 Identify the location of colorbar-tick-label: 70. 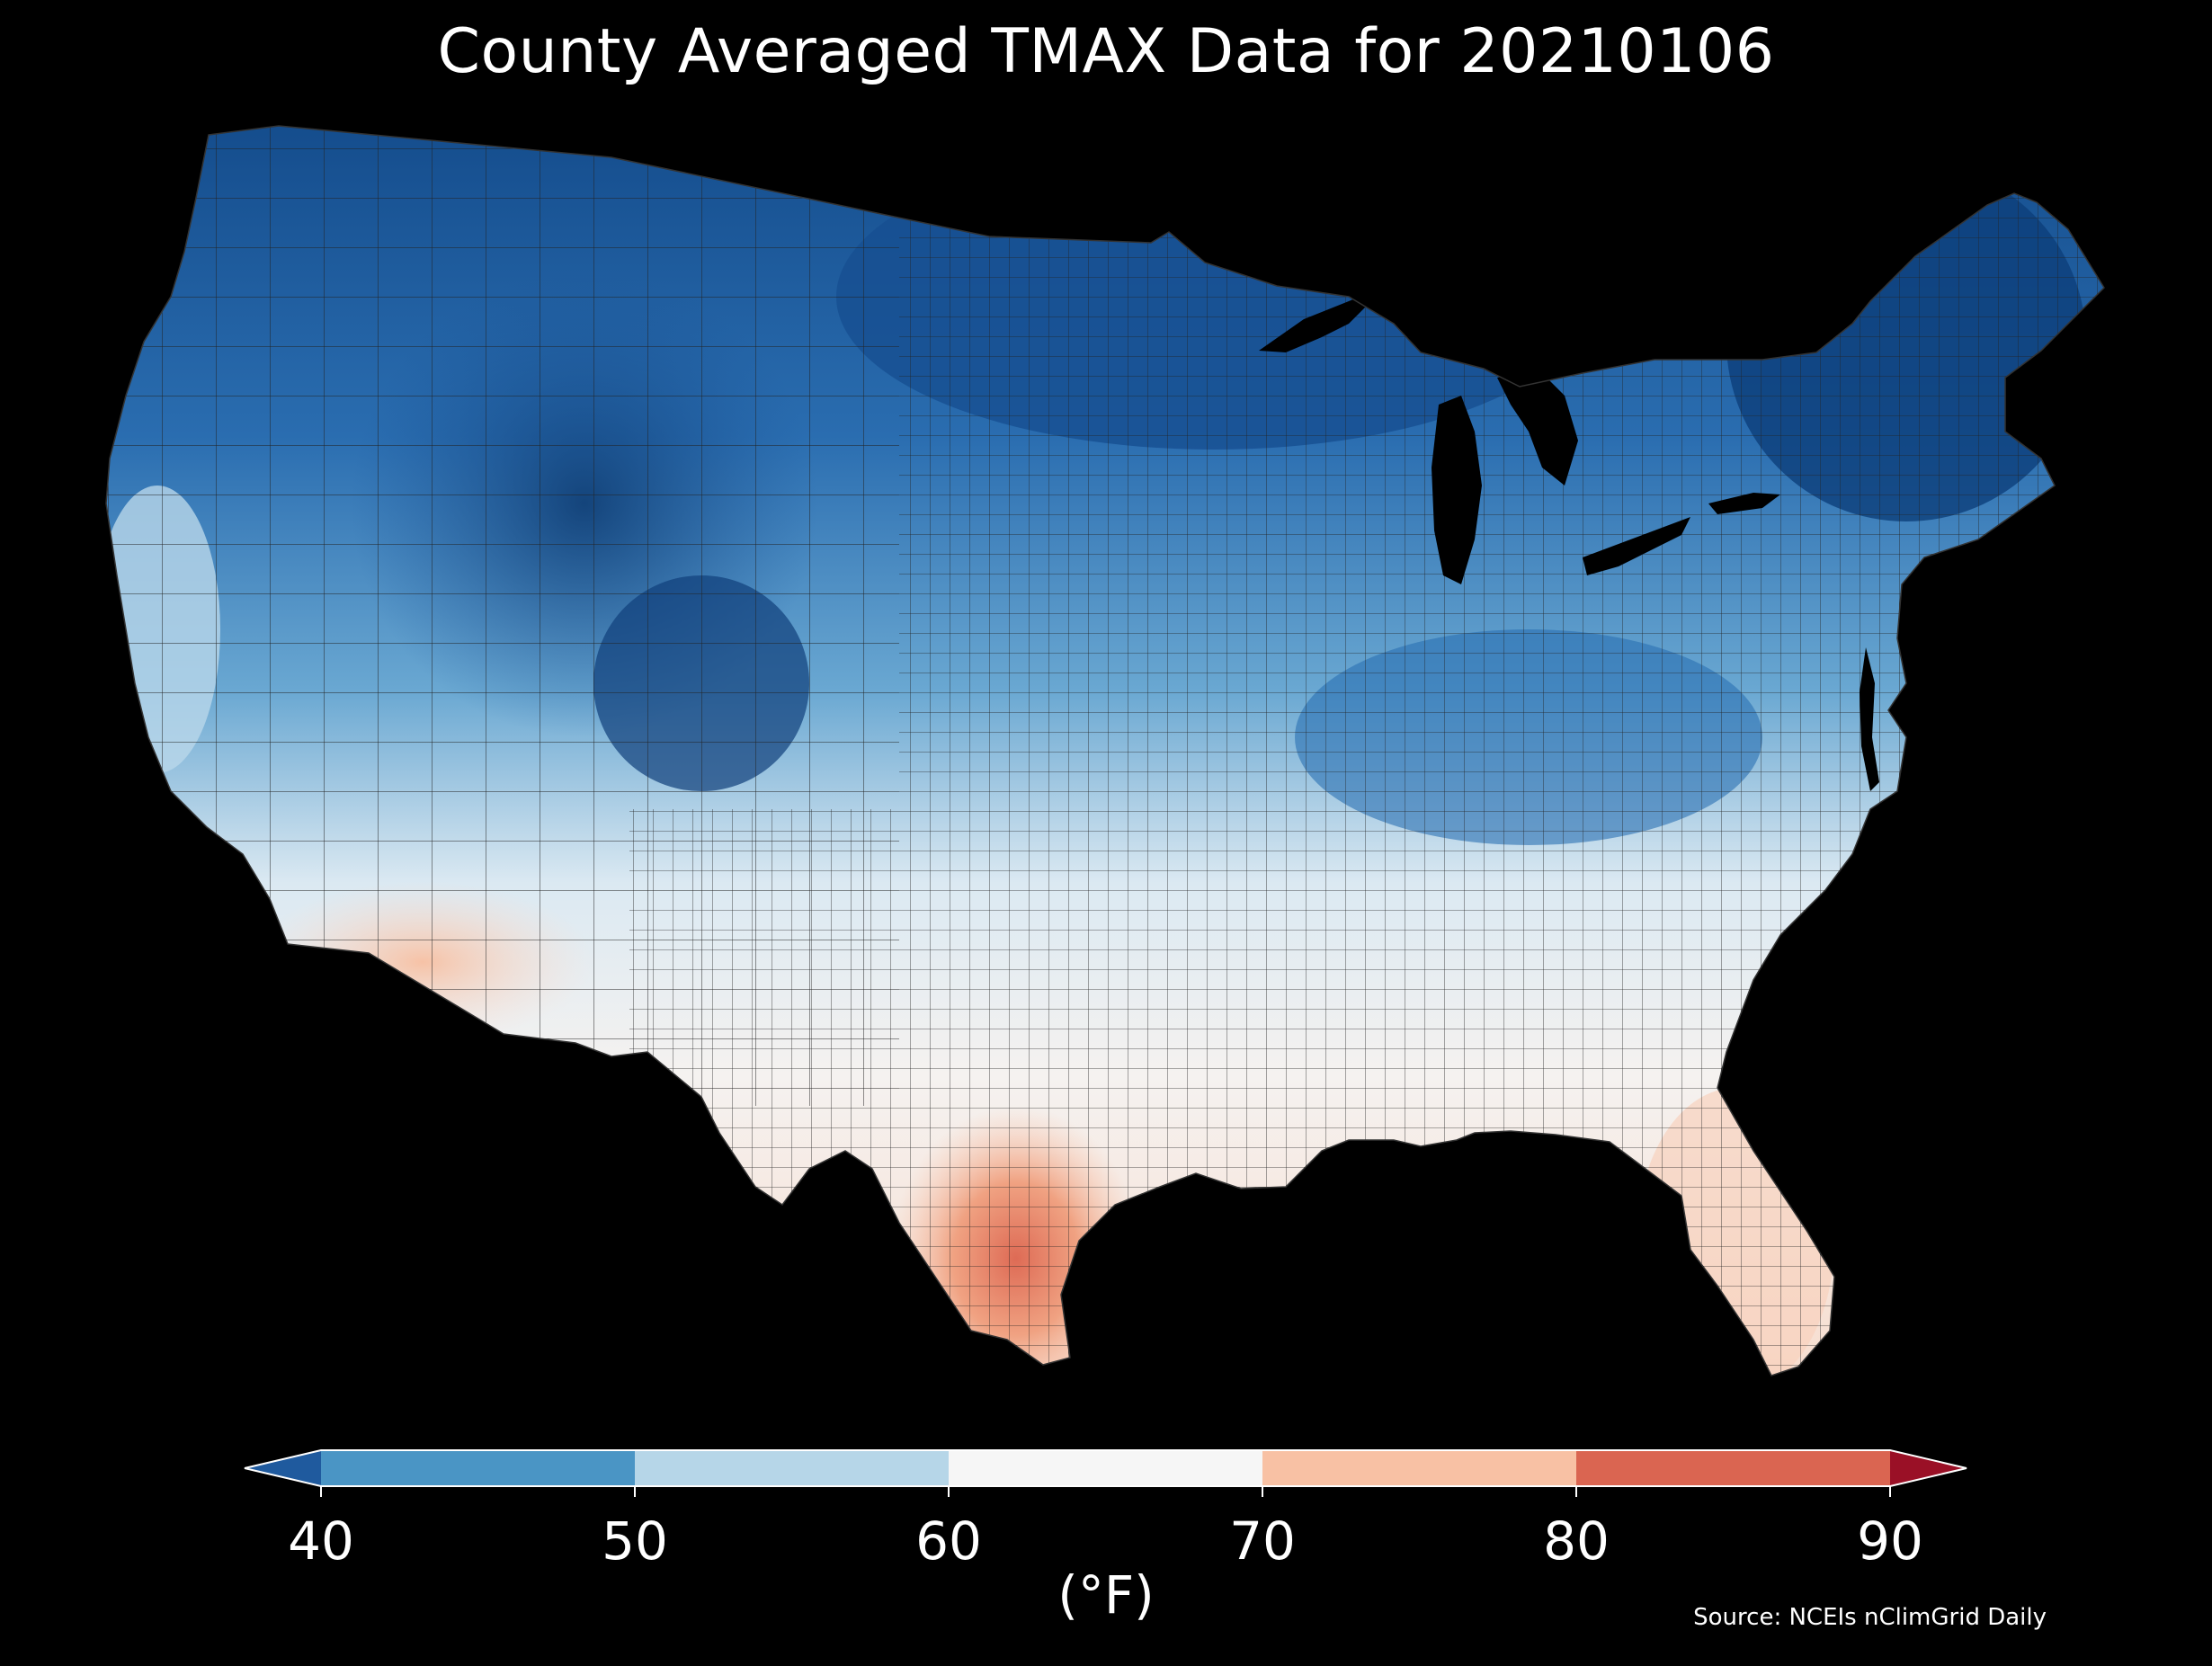
(1262, 1541).